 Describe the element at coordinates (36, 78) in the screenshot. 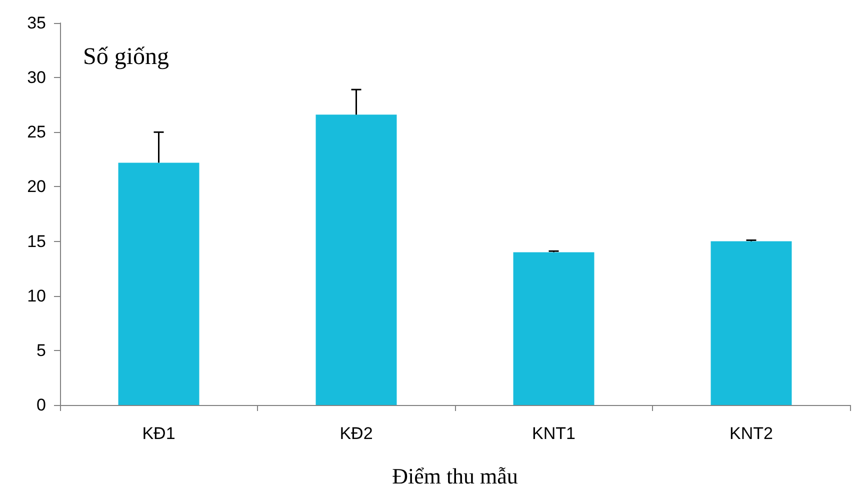

I see `y-tick-label: 30` at that location.